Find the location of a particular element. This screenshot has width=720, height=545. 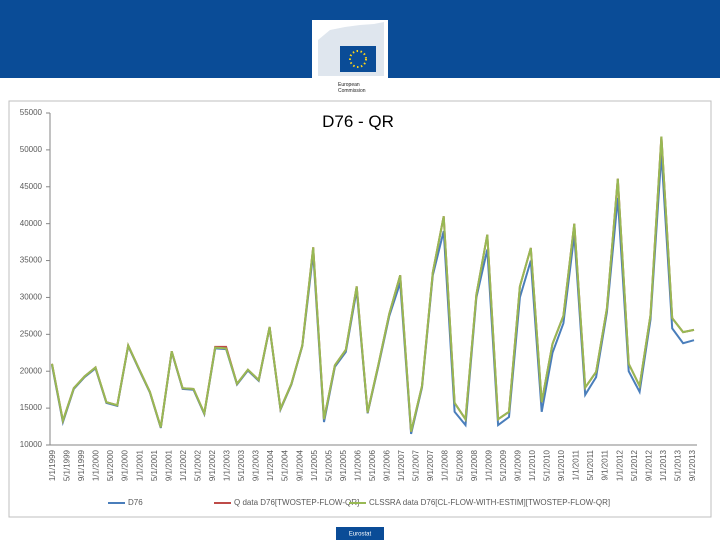

x-tick-label: 1/1/2007 is located at coordinates (401, 465).